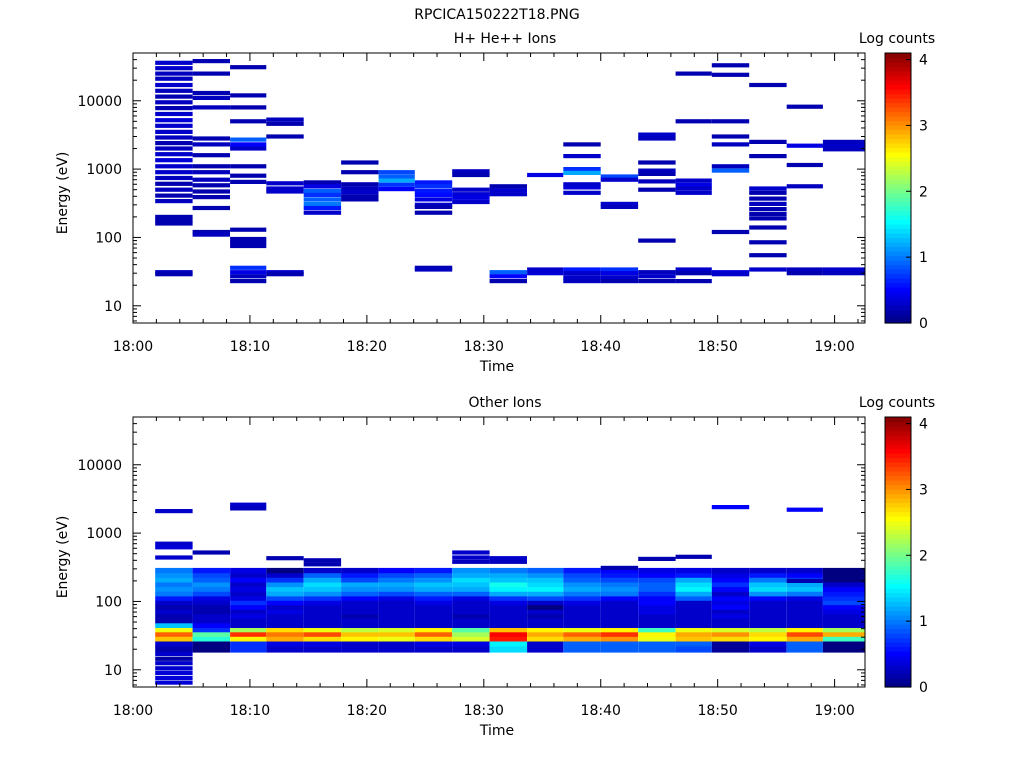 Image resolution: width=1024 pixels, height=768 pixels. I want to click on x-axis-label: Time, so click(496, 367).